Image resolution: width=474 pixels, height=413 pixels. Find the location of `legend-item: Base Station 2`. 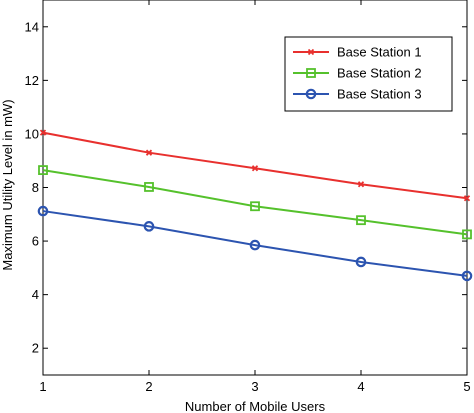

legend-item: Base Station 2 is located at coordinates (357, 73).